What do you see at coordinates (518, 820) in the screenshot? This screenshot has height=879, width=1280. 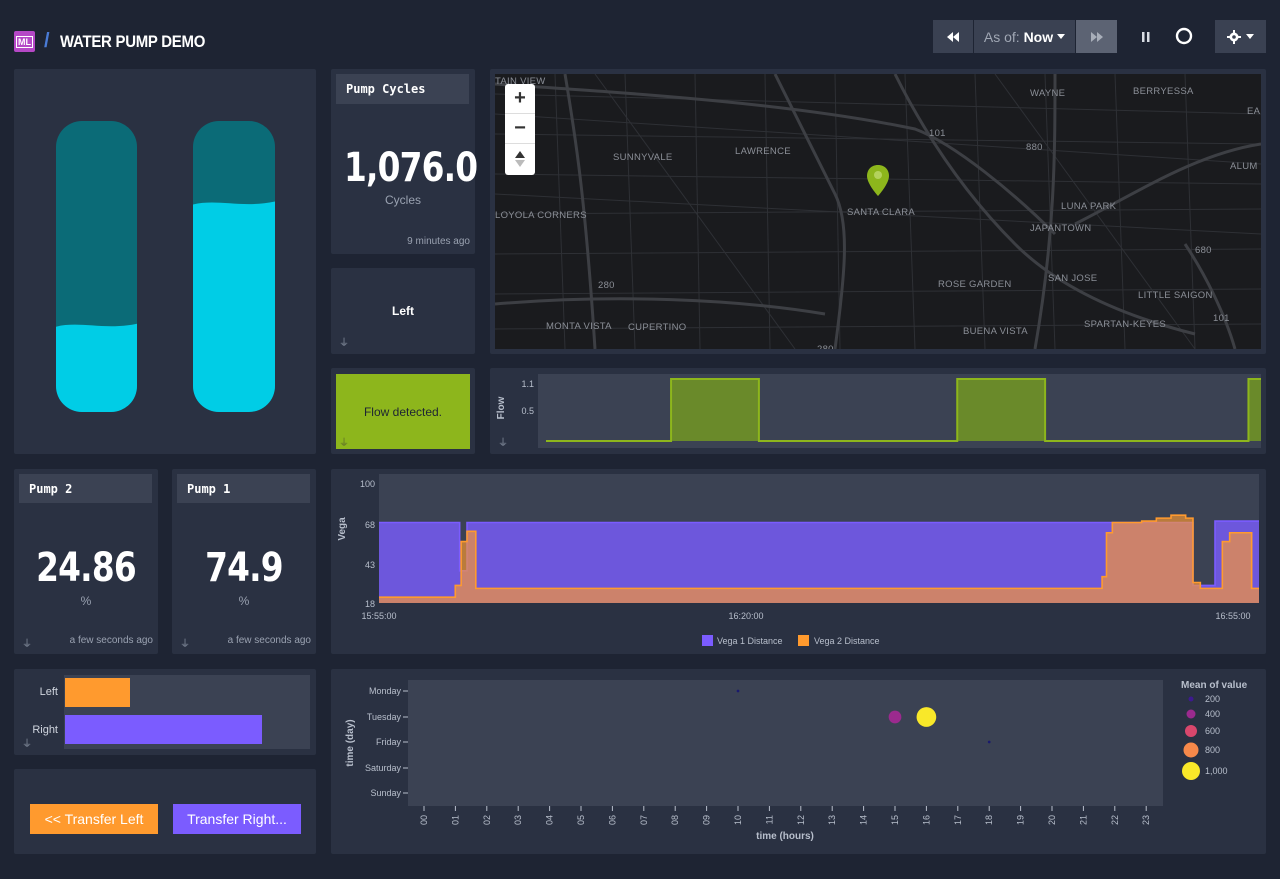 I see `scatter-xtick: 03` at bounding box center [518, 820].